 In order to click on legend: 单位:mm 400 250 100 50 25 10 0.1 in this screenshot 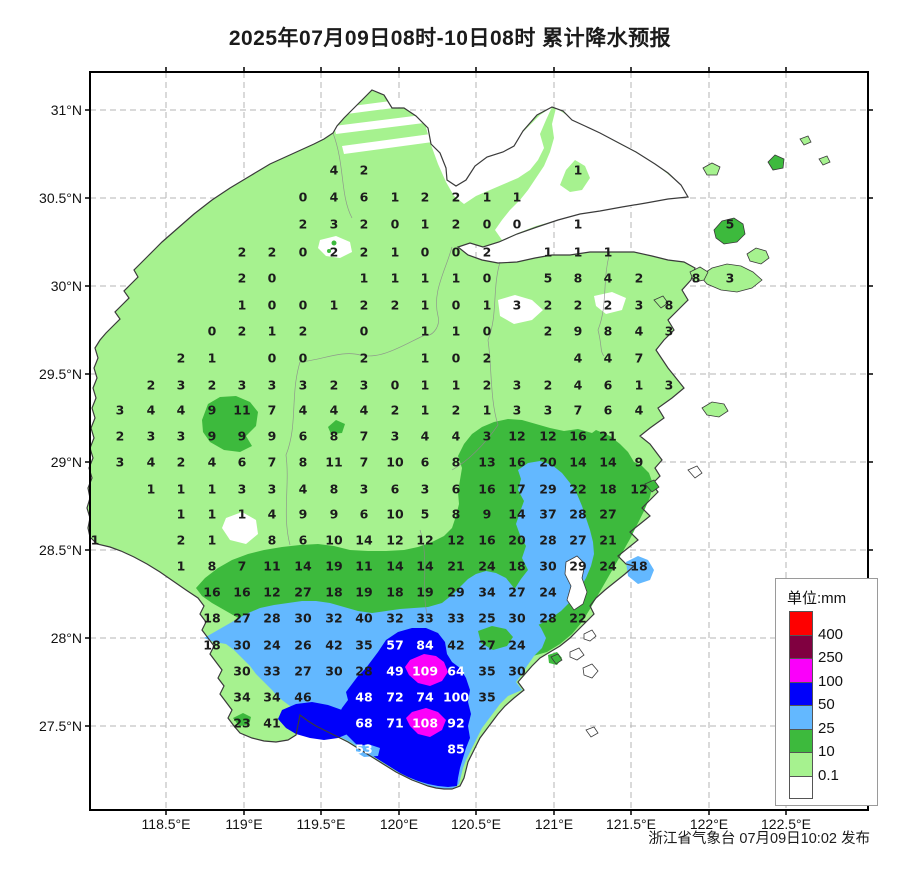, I will do `click(826, 692)`.